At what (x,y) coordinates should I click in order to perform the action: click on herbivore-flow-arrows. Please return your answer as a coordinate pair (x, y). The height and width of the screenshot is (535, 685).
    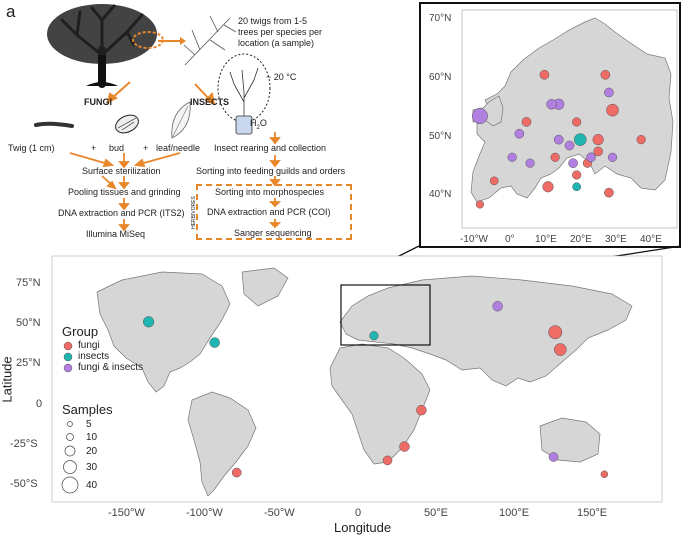
    Looking at the image, I should click on (275, 213).